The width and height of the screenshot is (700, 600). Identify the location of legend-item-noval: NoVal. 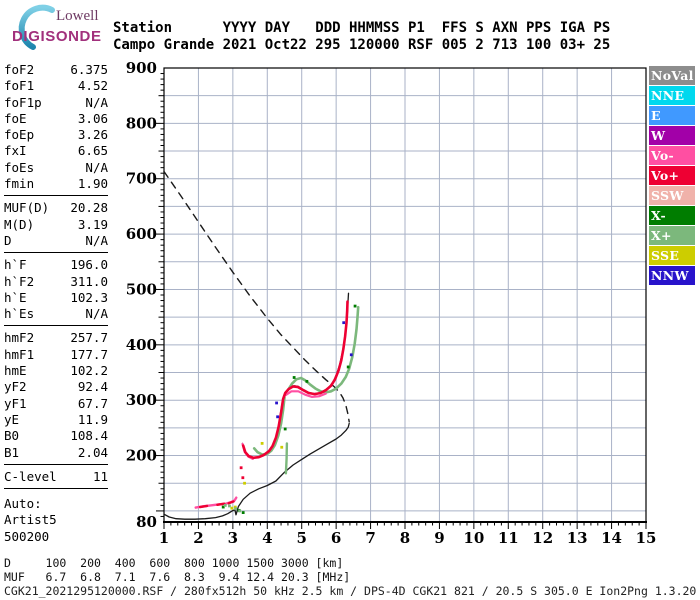
(672, 75).